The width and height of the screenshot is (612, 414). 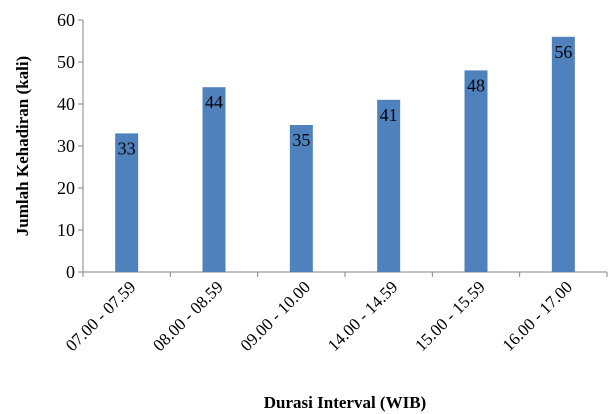 I want to click on x-tick-label: 09.00 - 10.00, so click(x=276, y=316).